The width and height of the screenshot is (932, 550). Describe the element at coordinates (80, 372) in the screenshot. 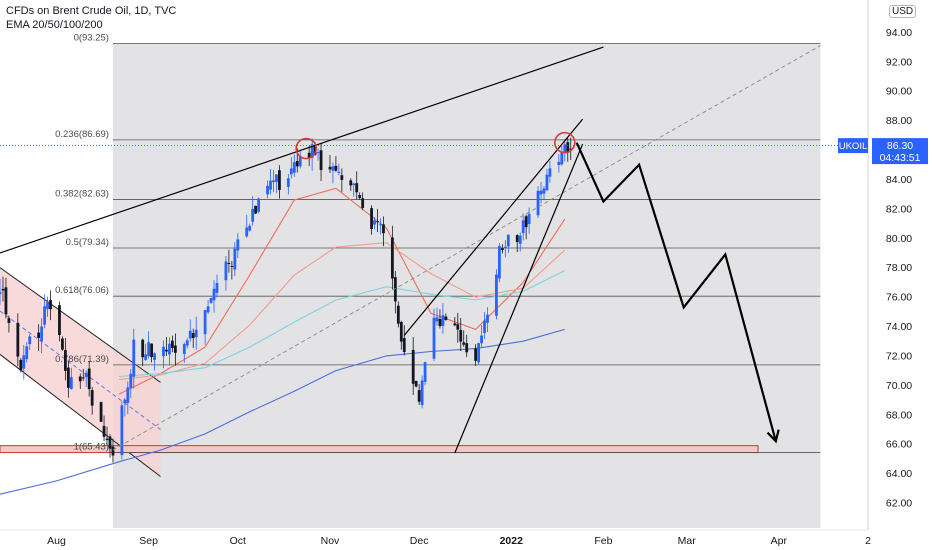

I see `descending-channel-fill` at that location.